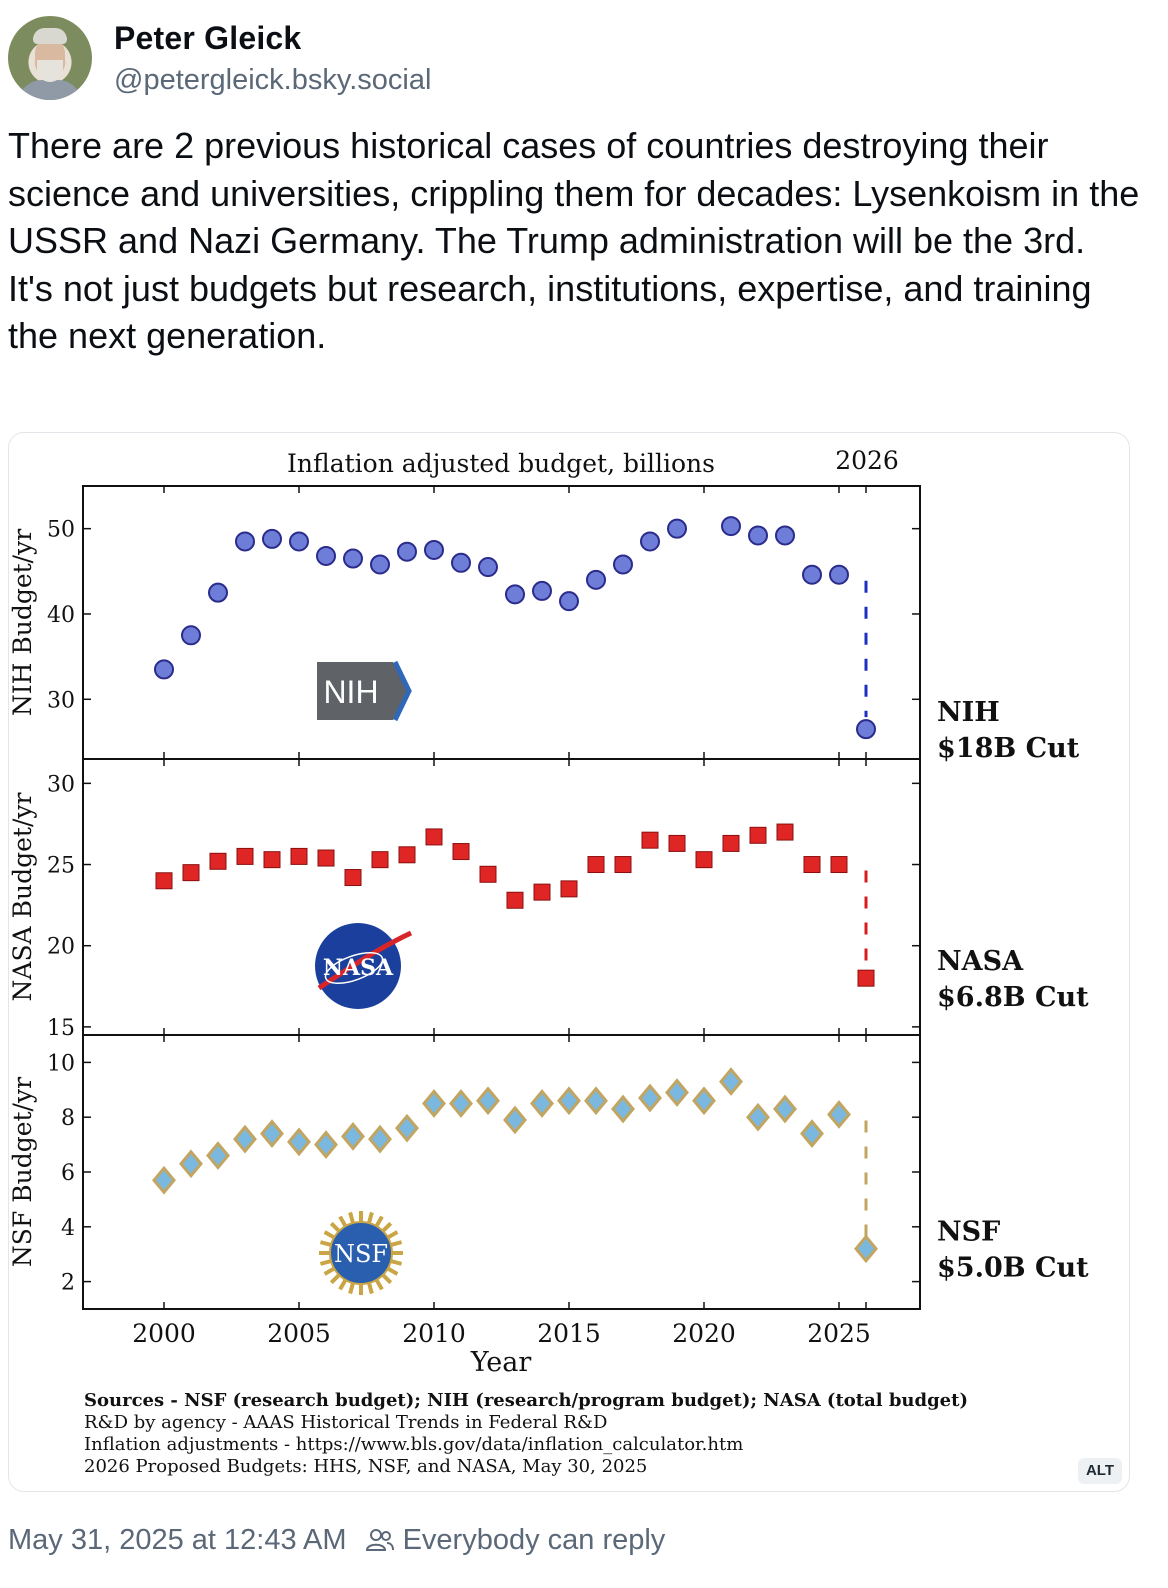 The width and height of the screenshot is (1168, 1588). I want to click on nasa-logo: NASA, so click(364, 966).